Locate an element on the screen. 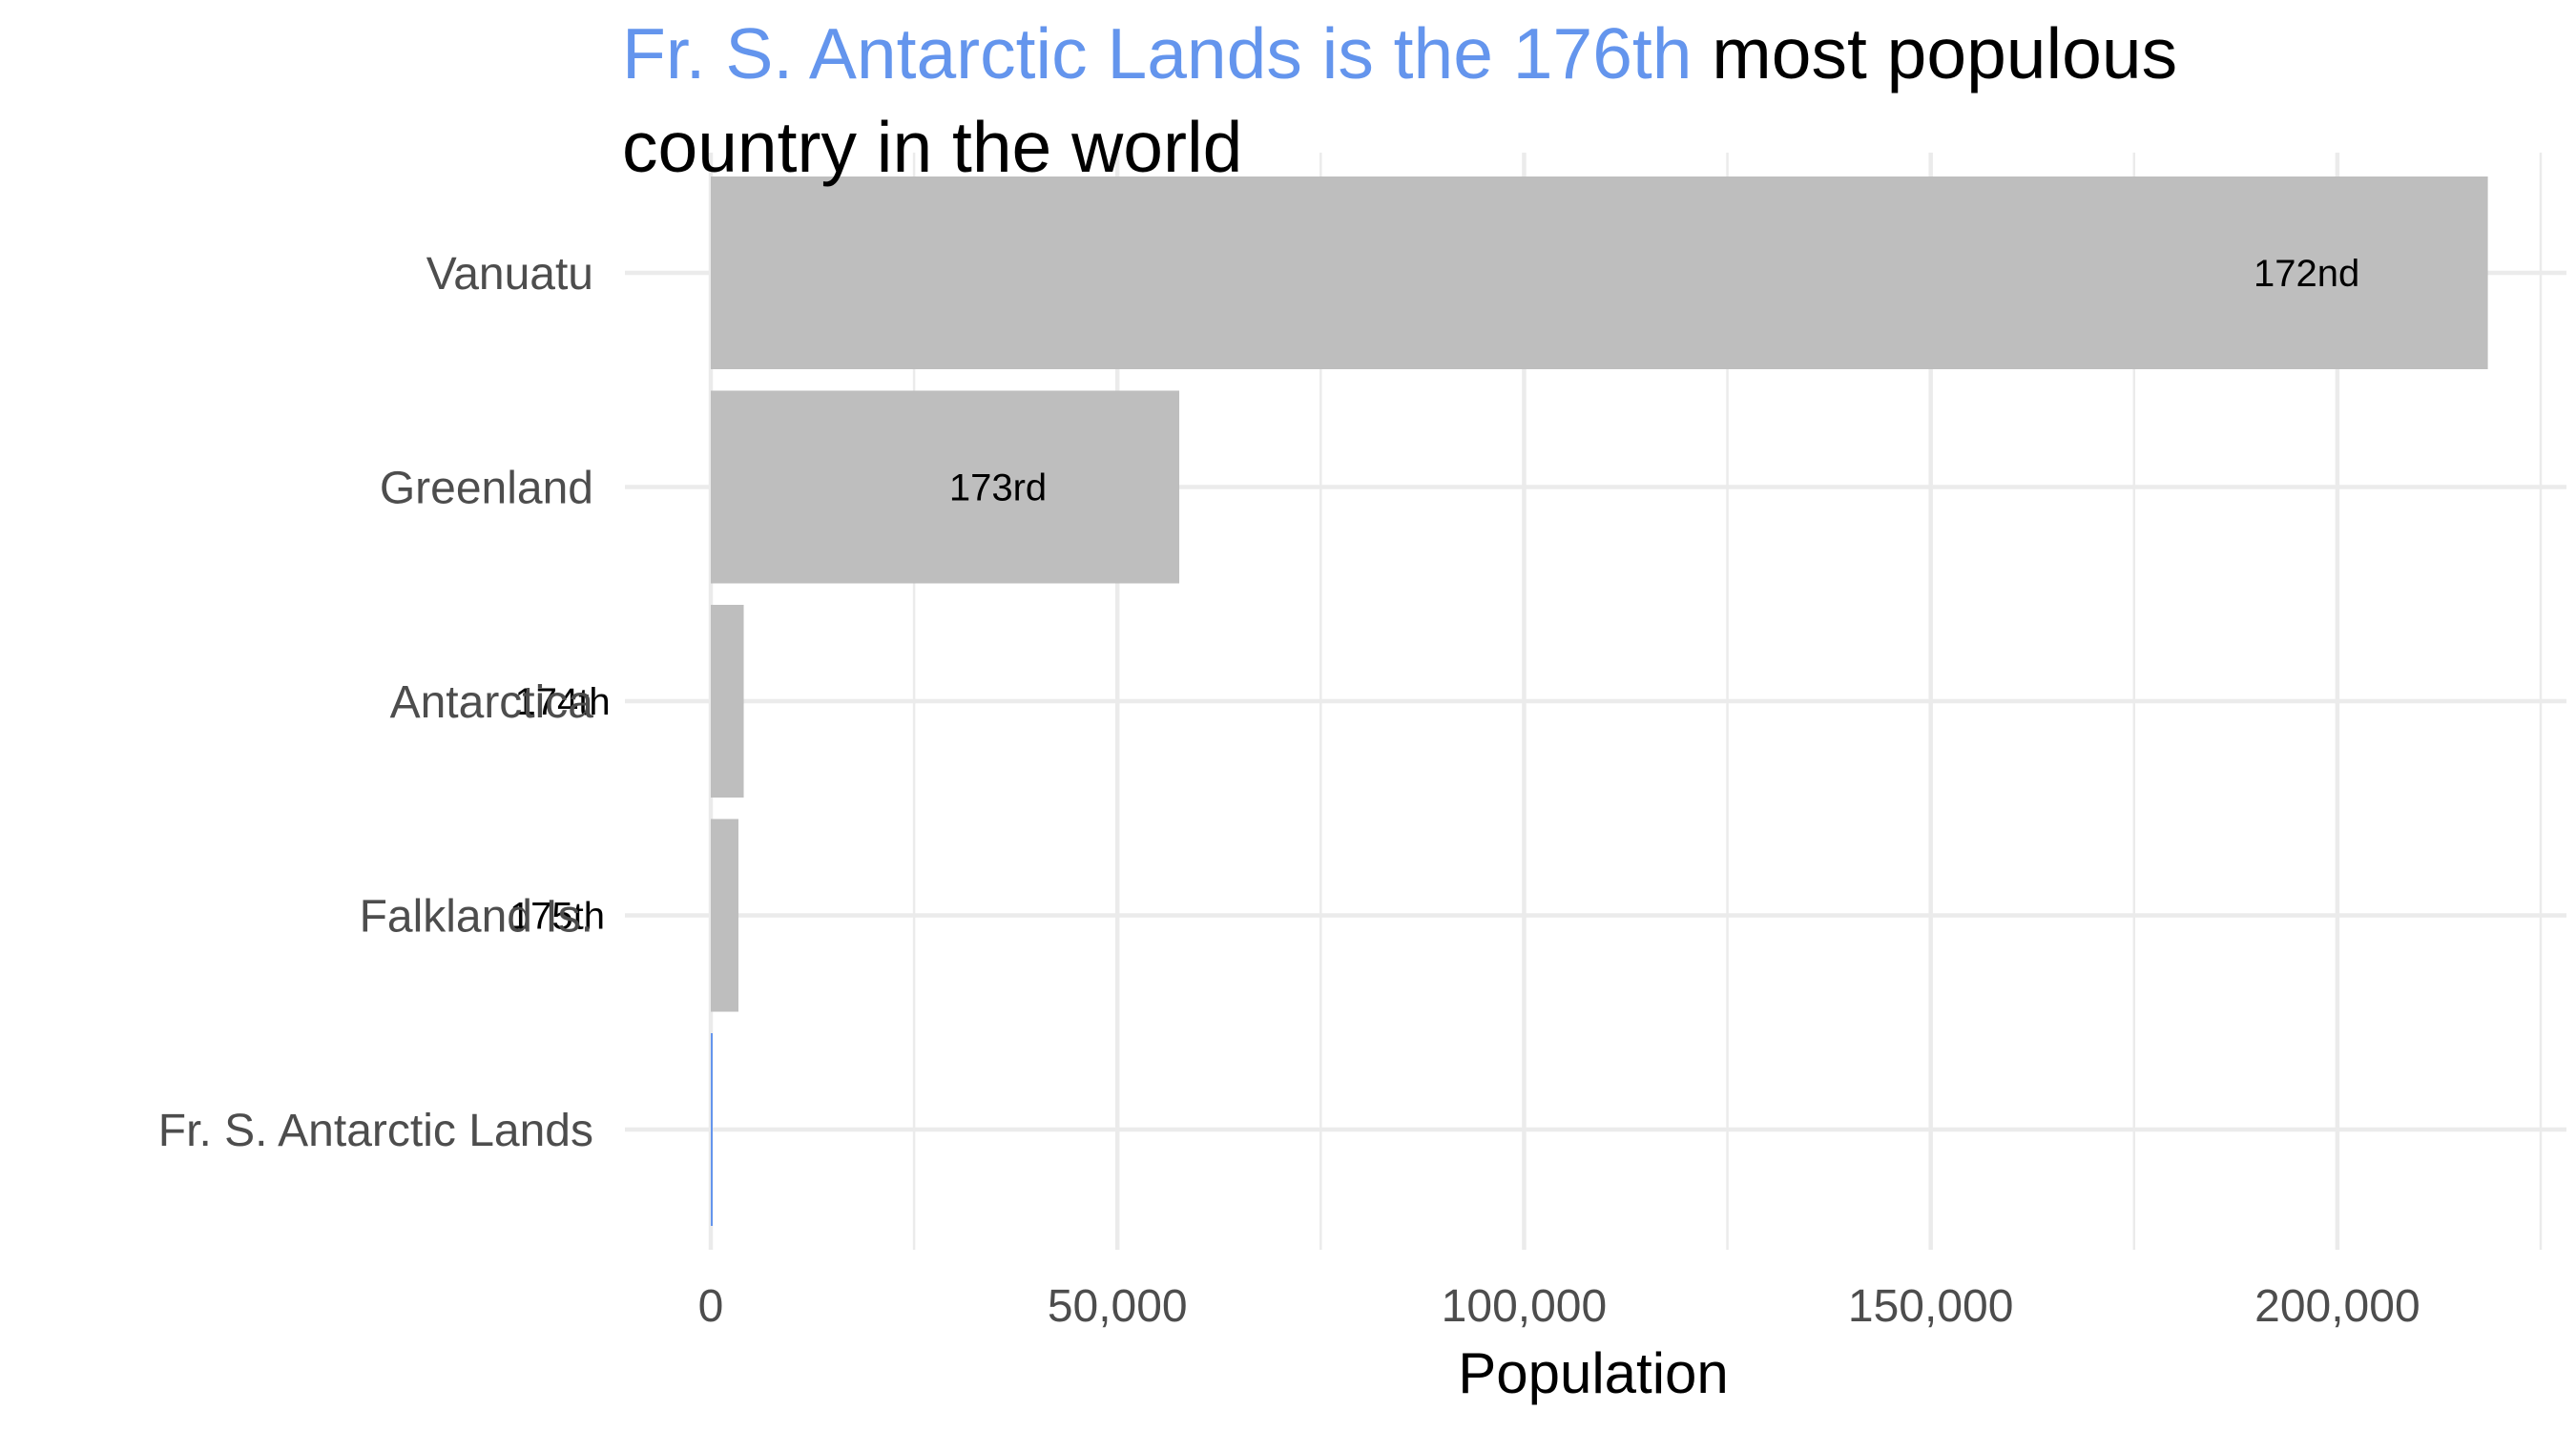 Image resolution: width=2576 pixels, height=1431 pixels. x-axis-tick-labels: 0 50,000 100,000 150,000 200,000 is located at coordinates (1559, 1306).